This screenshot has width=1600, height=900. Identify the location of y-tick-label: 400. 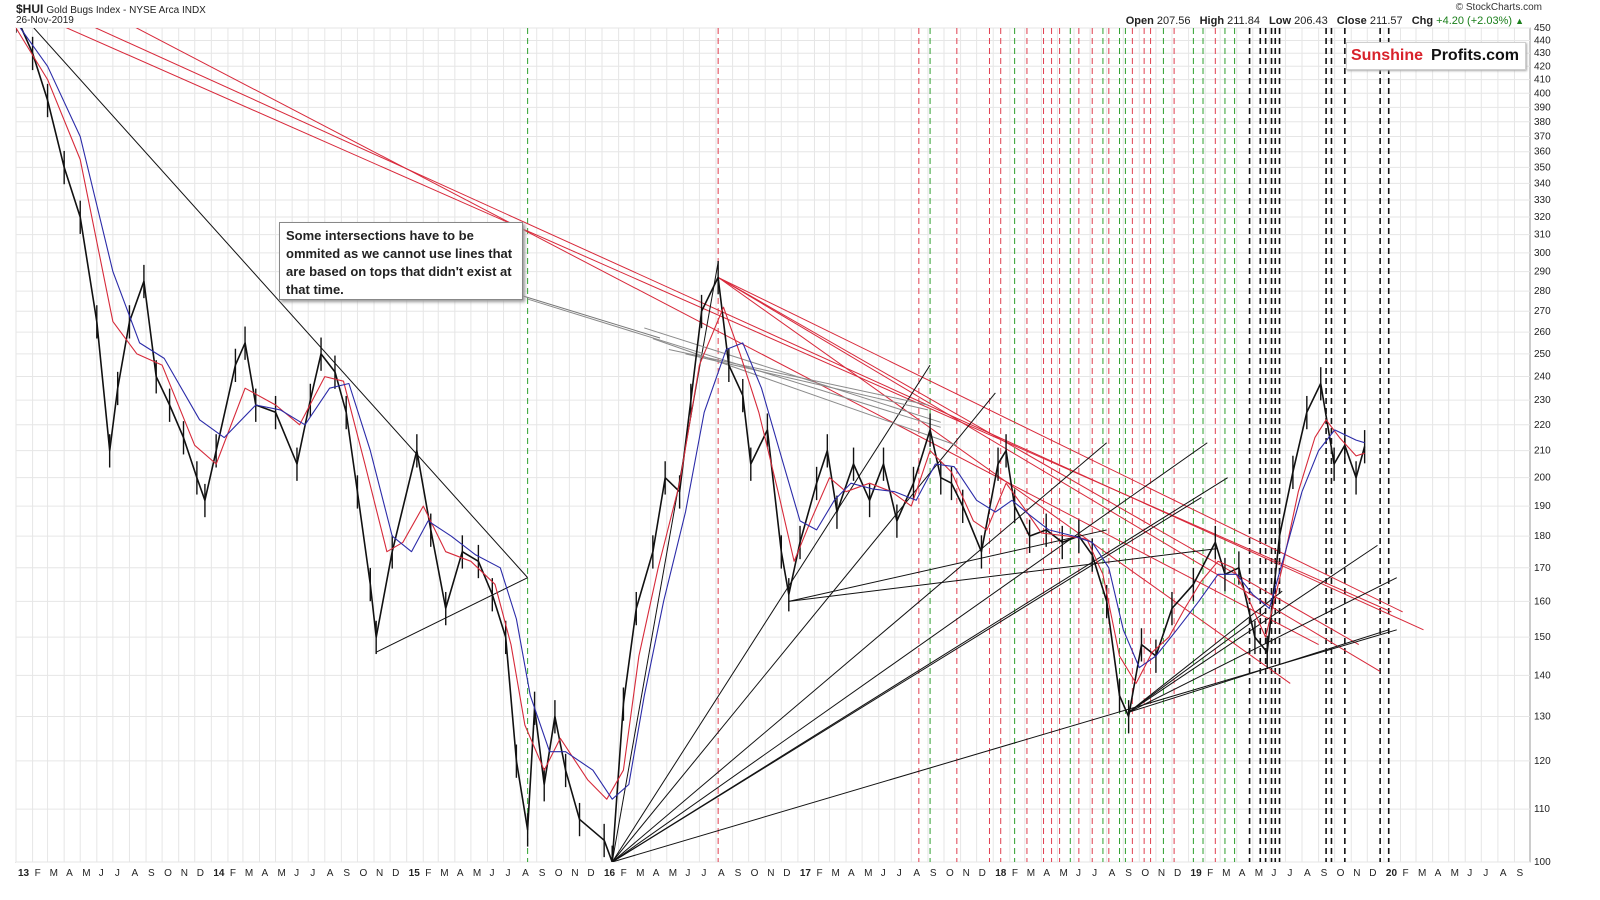
(1542, 93).